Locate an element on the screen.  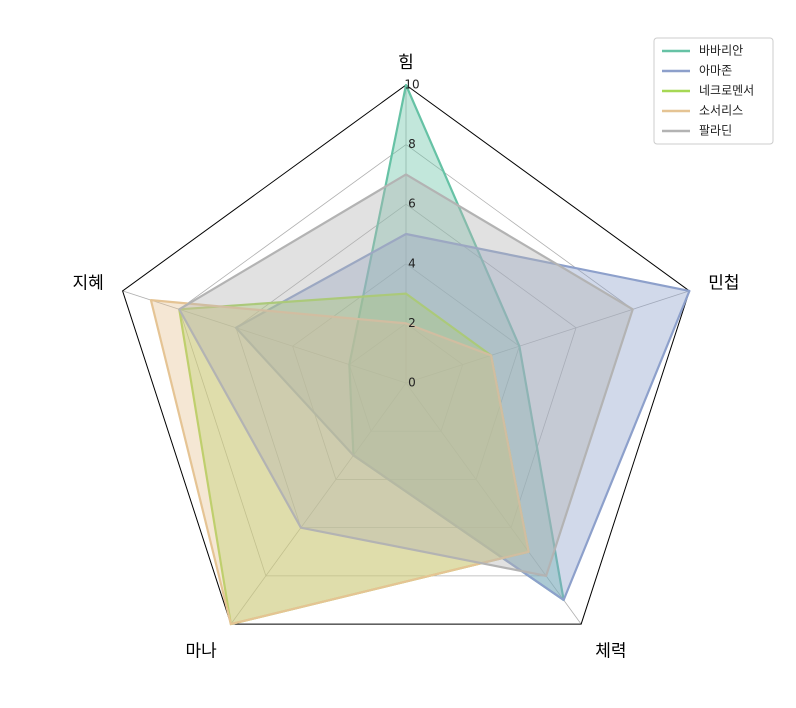
legend-label-1: 아마존 is located at coordinates (715, 71).